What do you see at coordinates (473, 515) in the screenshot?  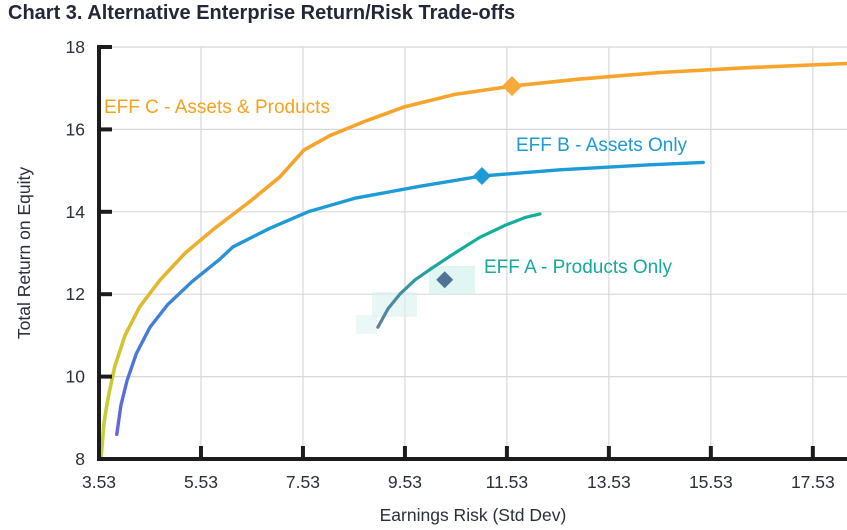 I see `x-axis-title: Earnings Risk (Std Dev)` at bounding box center [473, 515].